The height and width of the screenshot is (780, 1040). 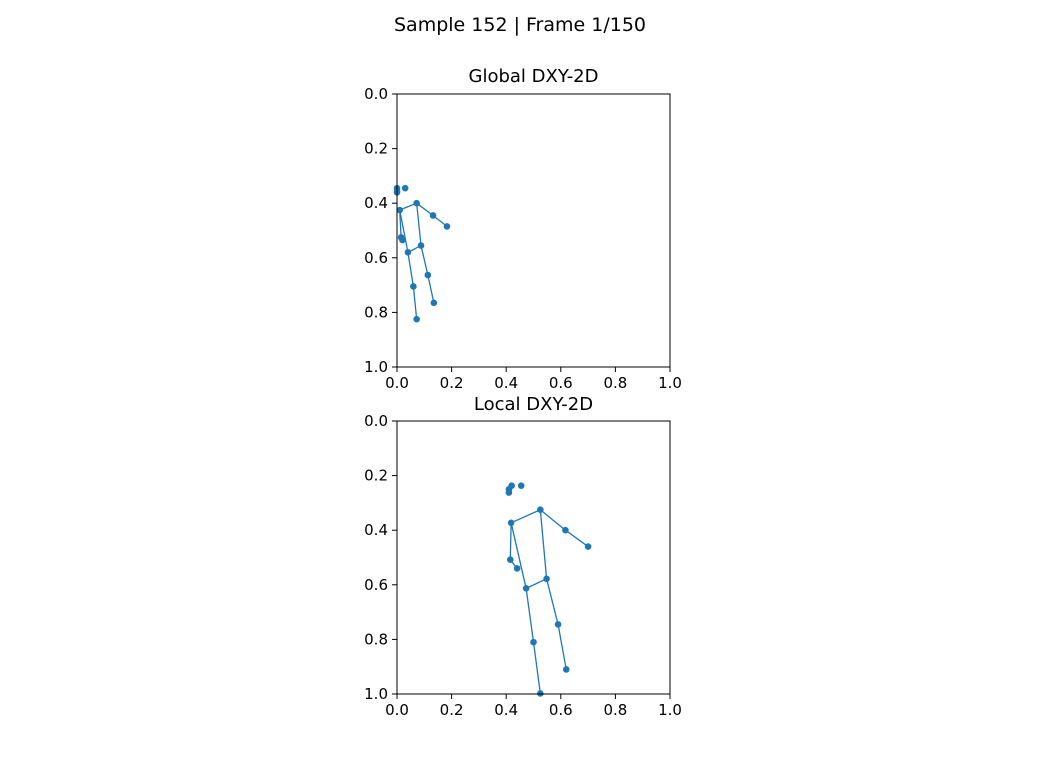 What do you see at coordinates (376, 421) in the screenshot?
I see `local-ytick-label: 0.0` at bounding box center [376, 421].